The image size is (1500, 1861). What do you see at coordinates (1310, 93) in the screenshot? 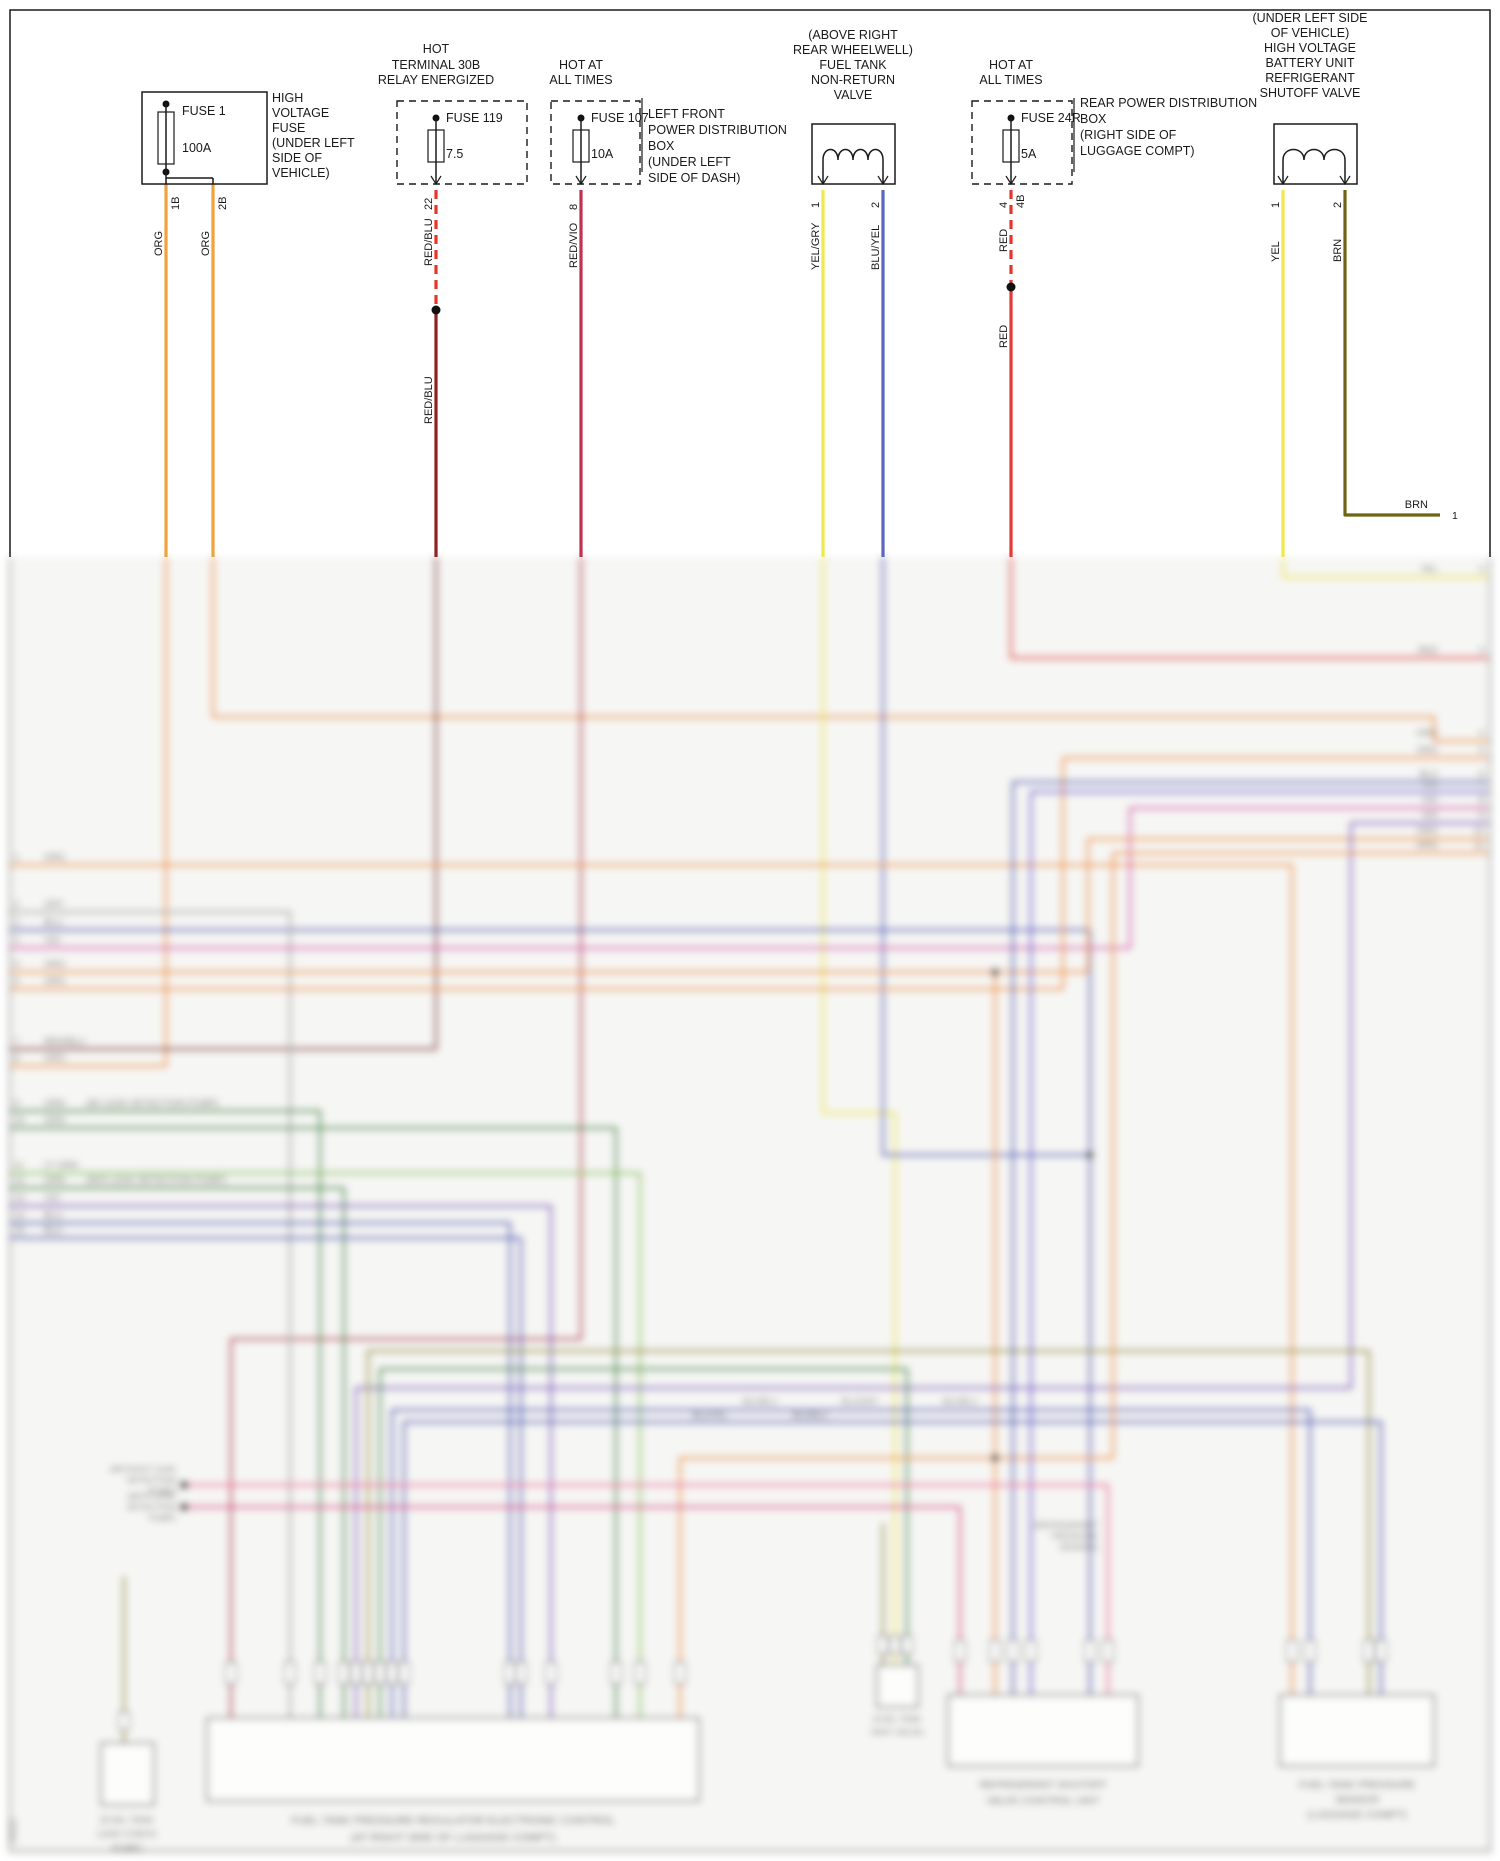
I see `component-header: SHUTOFF VALVE` at bounding box center [1310, 93].